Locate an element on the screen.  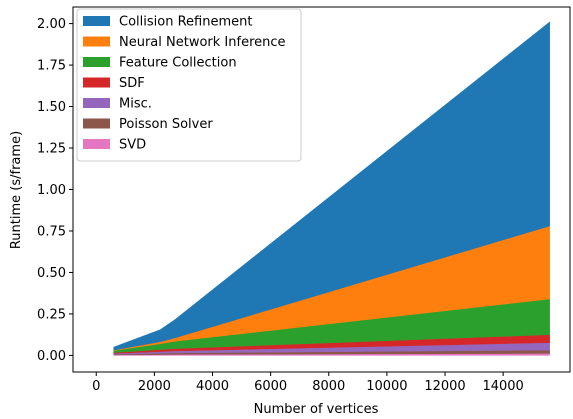
x-tick-label: 2000 is located at coordinates (154, 386).